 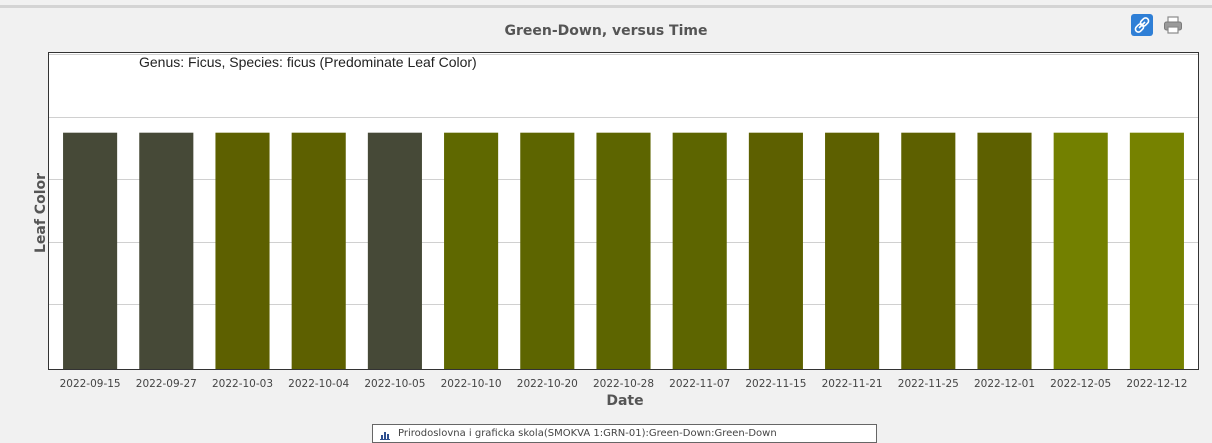 I want to click on x-tick-label: 2022-11-15, so click(x=775, y=384).